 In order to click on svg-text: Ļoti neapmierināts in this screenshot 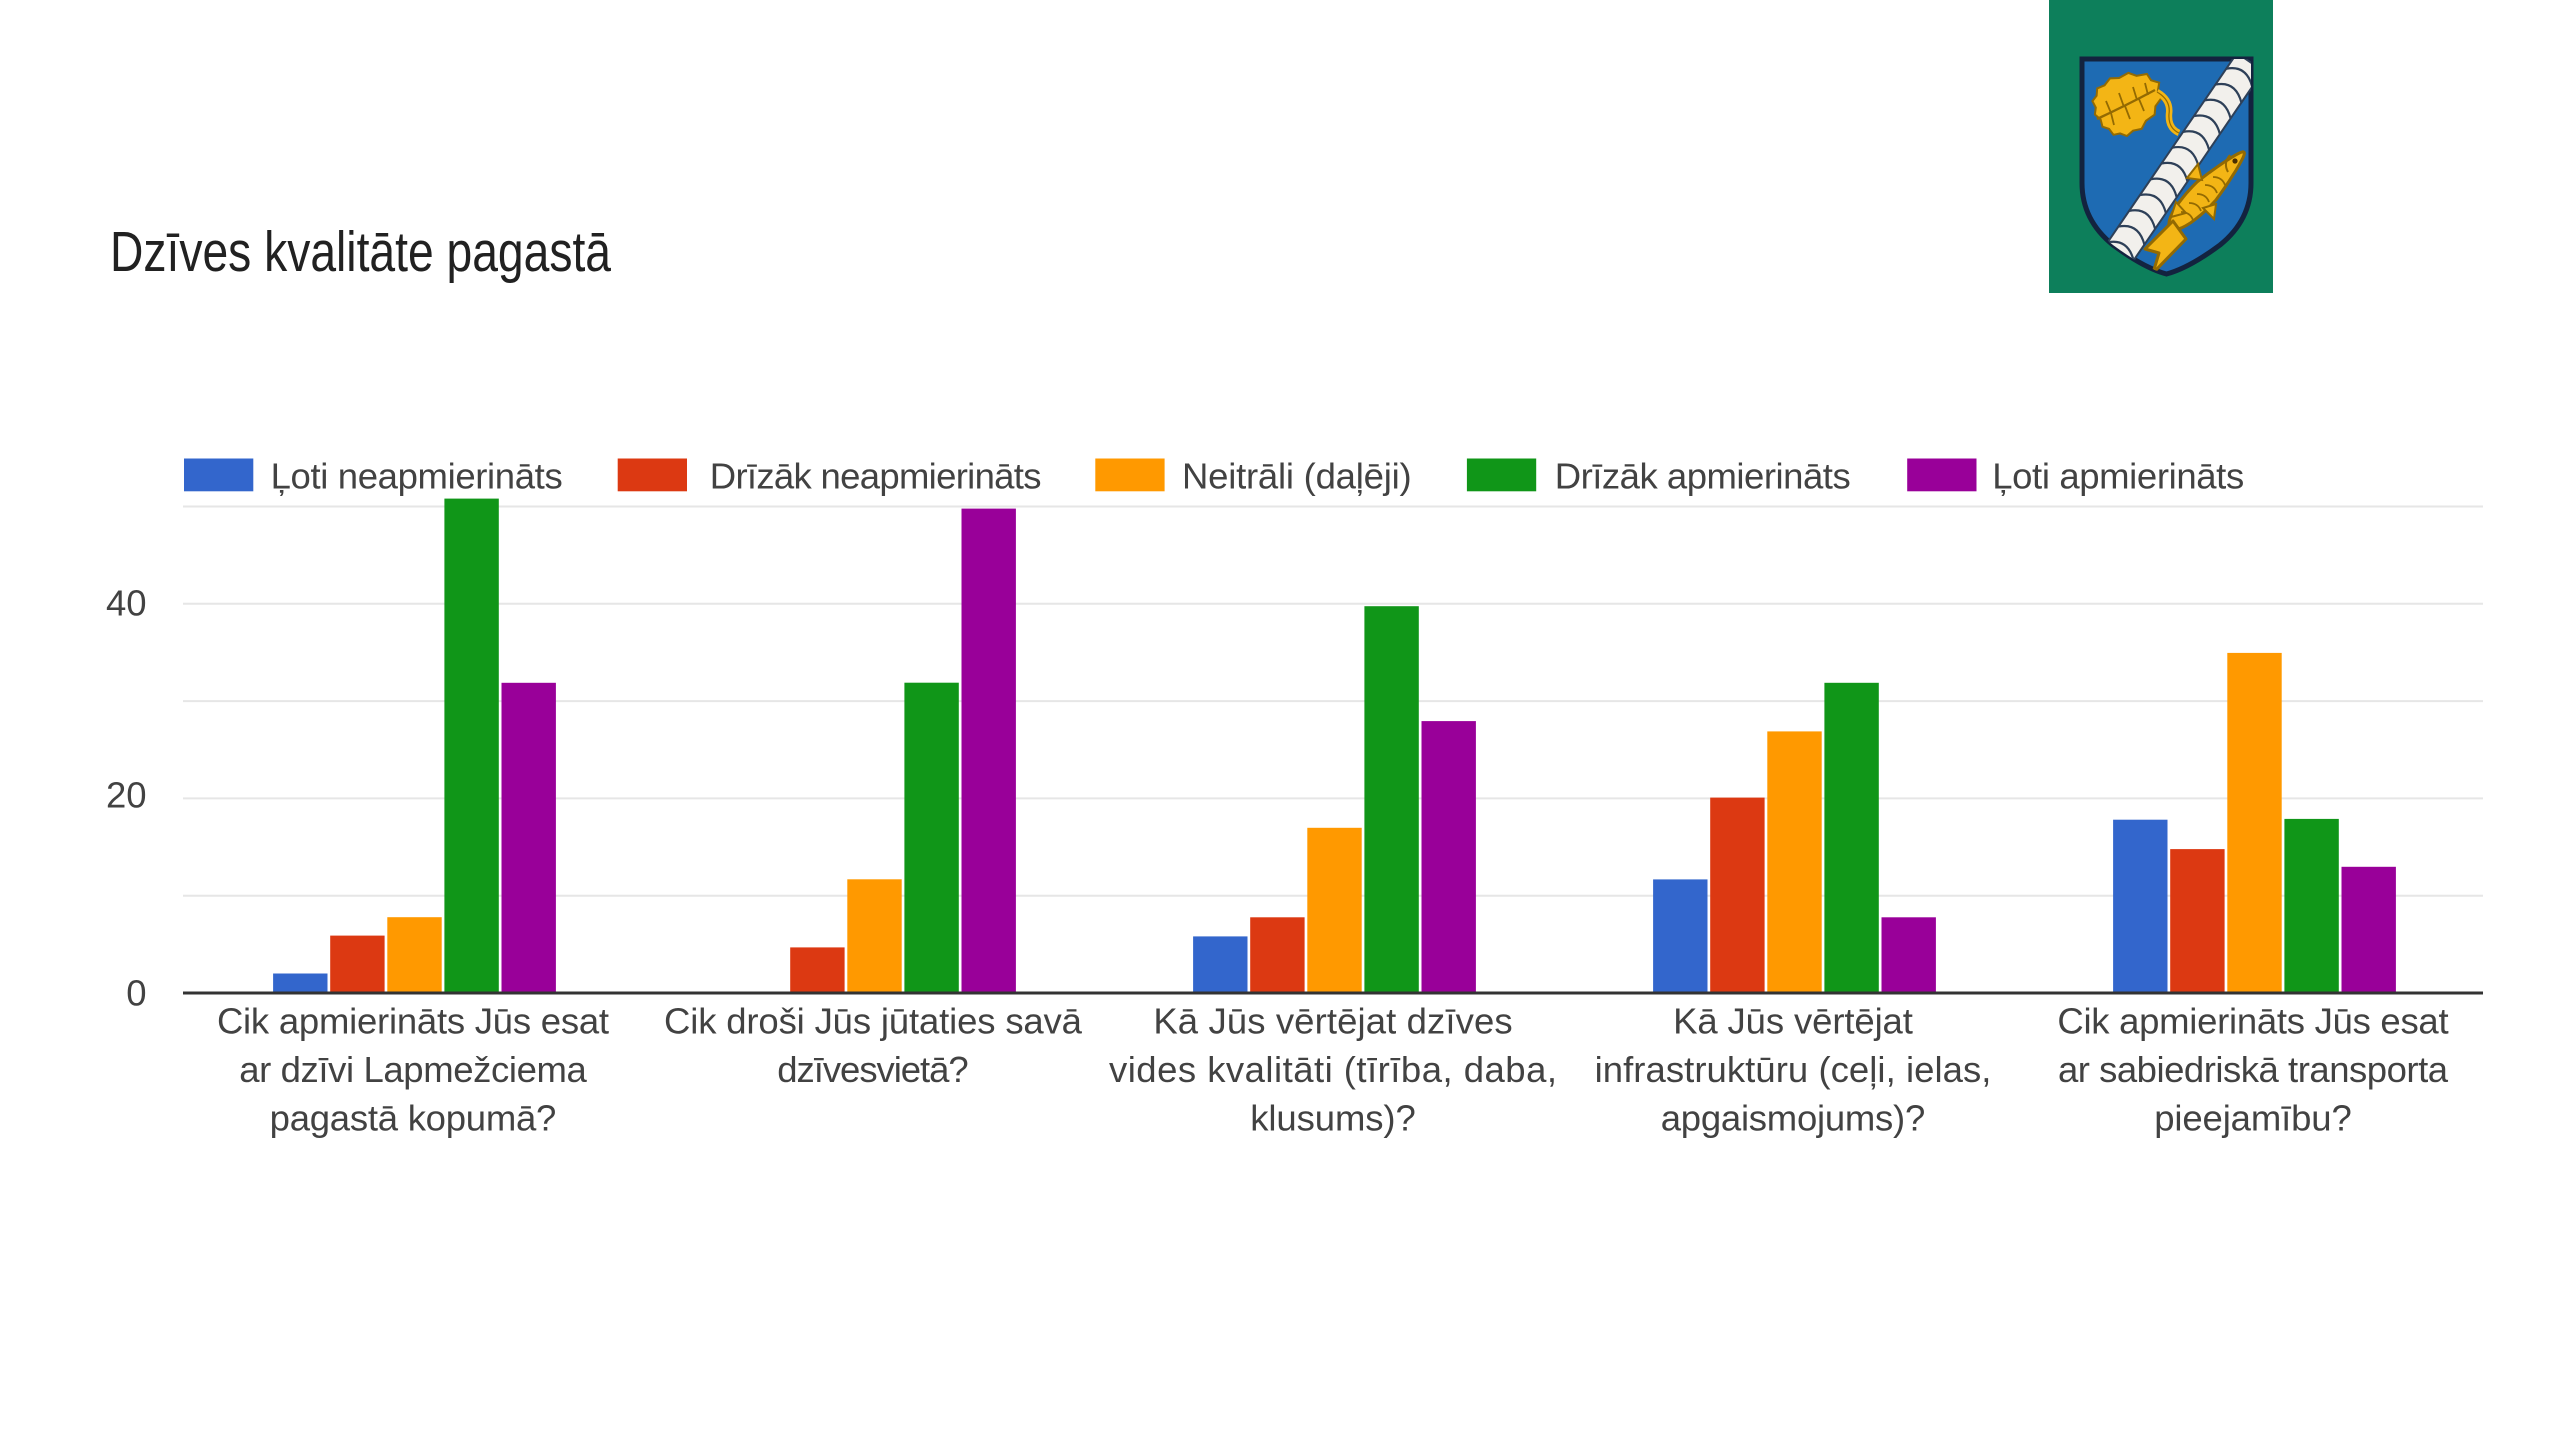, I will do `click(417, 476)`.